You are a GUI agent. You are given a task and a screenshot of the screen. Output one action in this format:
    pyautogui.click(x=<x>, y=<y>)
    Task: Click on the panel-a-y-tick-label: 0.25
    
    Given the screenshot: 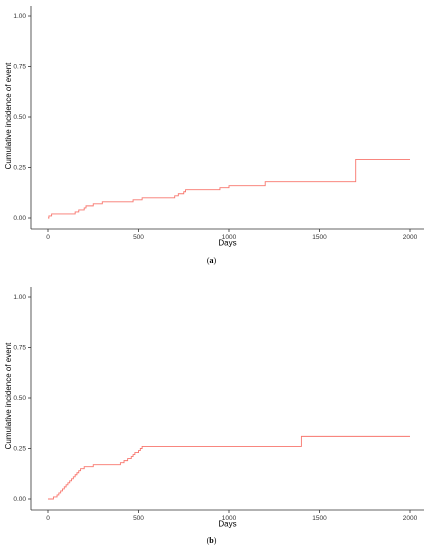 What is the action you would take?
    pyautogui.click(x=19, y=168)
    